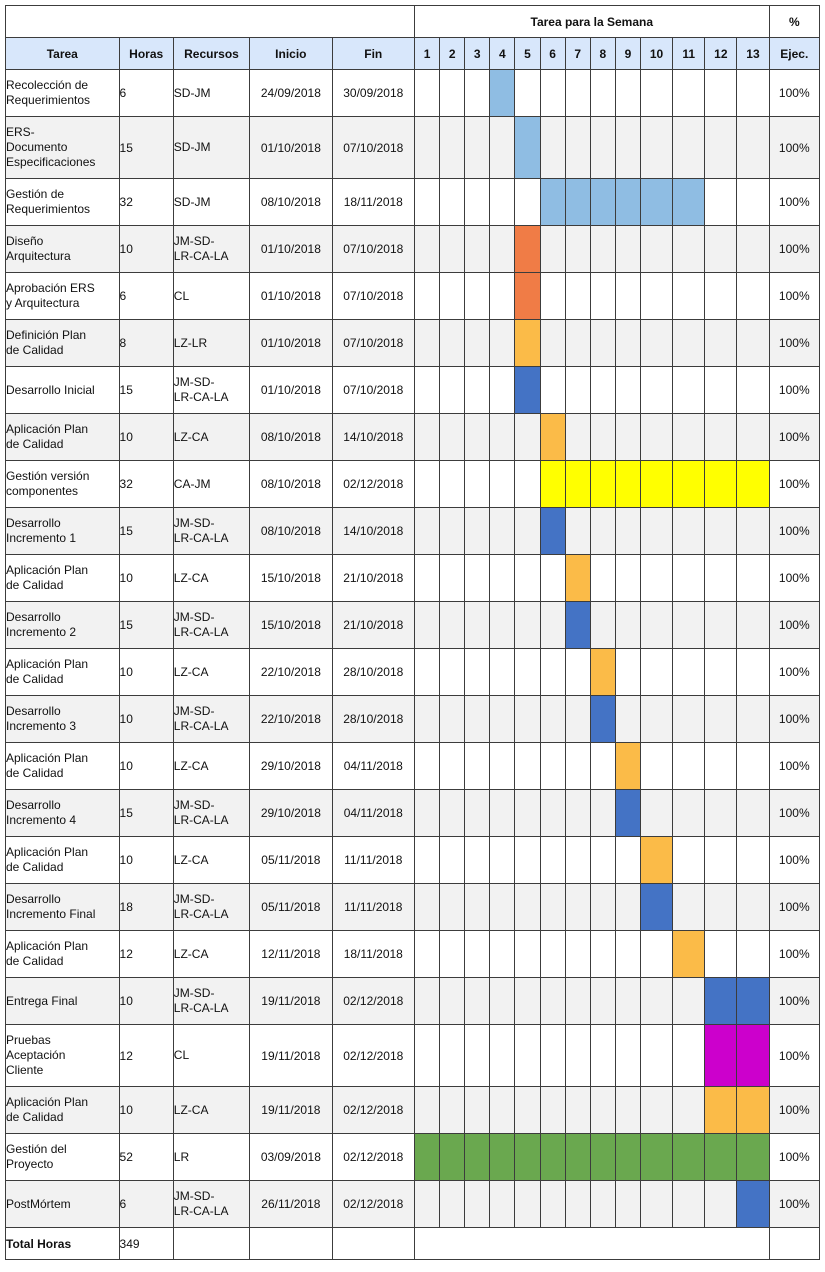  What do you see at coordinates (201, 397) in the screenshot?
I see `task-resources-line: LR-CA-LA` at bounding box center [201, 397].